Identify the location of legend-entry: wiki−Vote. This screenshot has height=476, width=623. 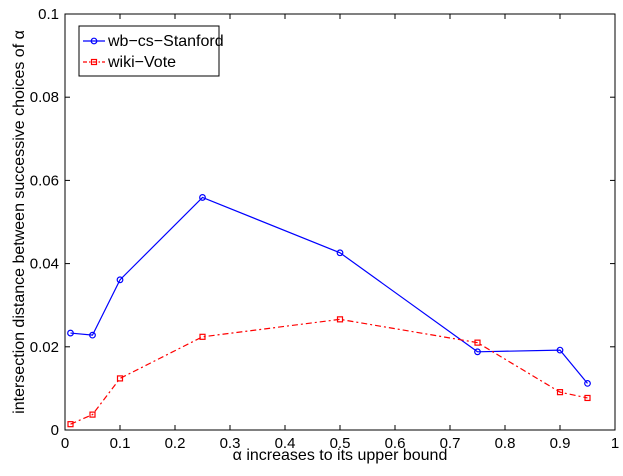
(129, 62).